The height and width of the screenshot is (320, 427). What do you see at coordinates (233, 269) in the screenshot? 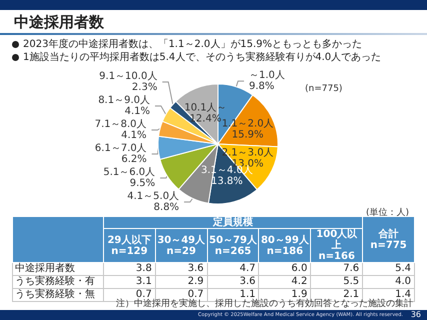
I see `data-label: 4.7` at bounding box center [233, 269].